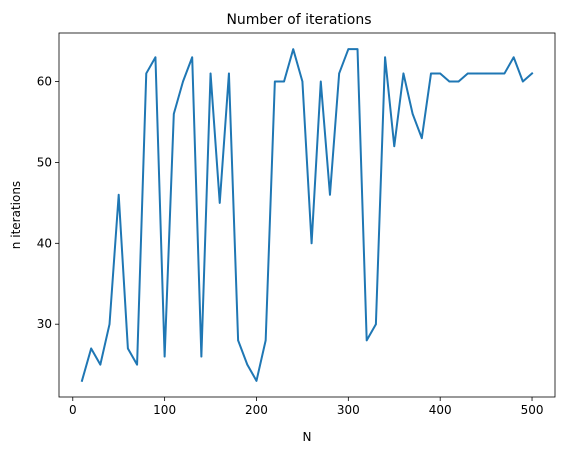 This screenshot has width=562, height=455. What do you see at coordinates (164, 410) in the screenshot?
I see `x-tick-label: 100` at bounding box center [164, 410].